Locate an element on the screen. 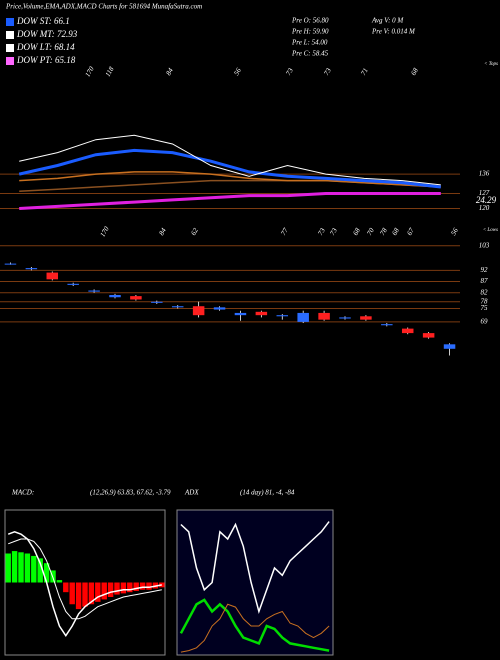 The width and height of the screenshot is (500, 660). panel-title: ADX is located at coordinates (191, 493).